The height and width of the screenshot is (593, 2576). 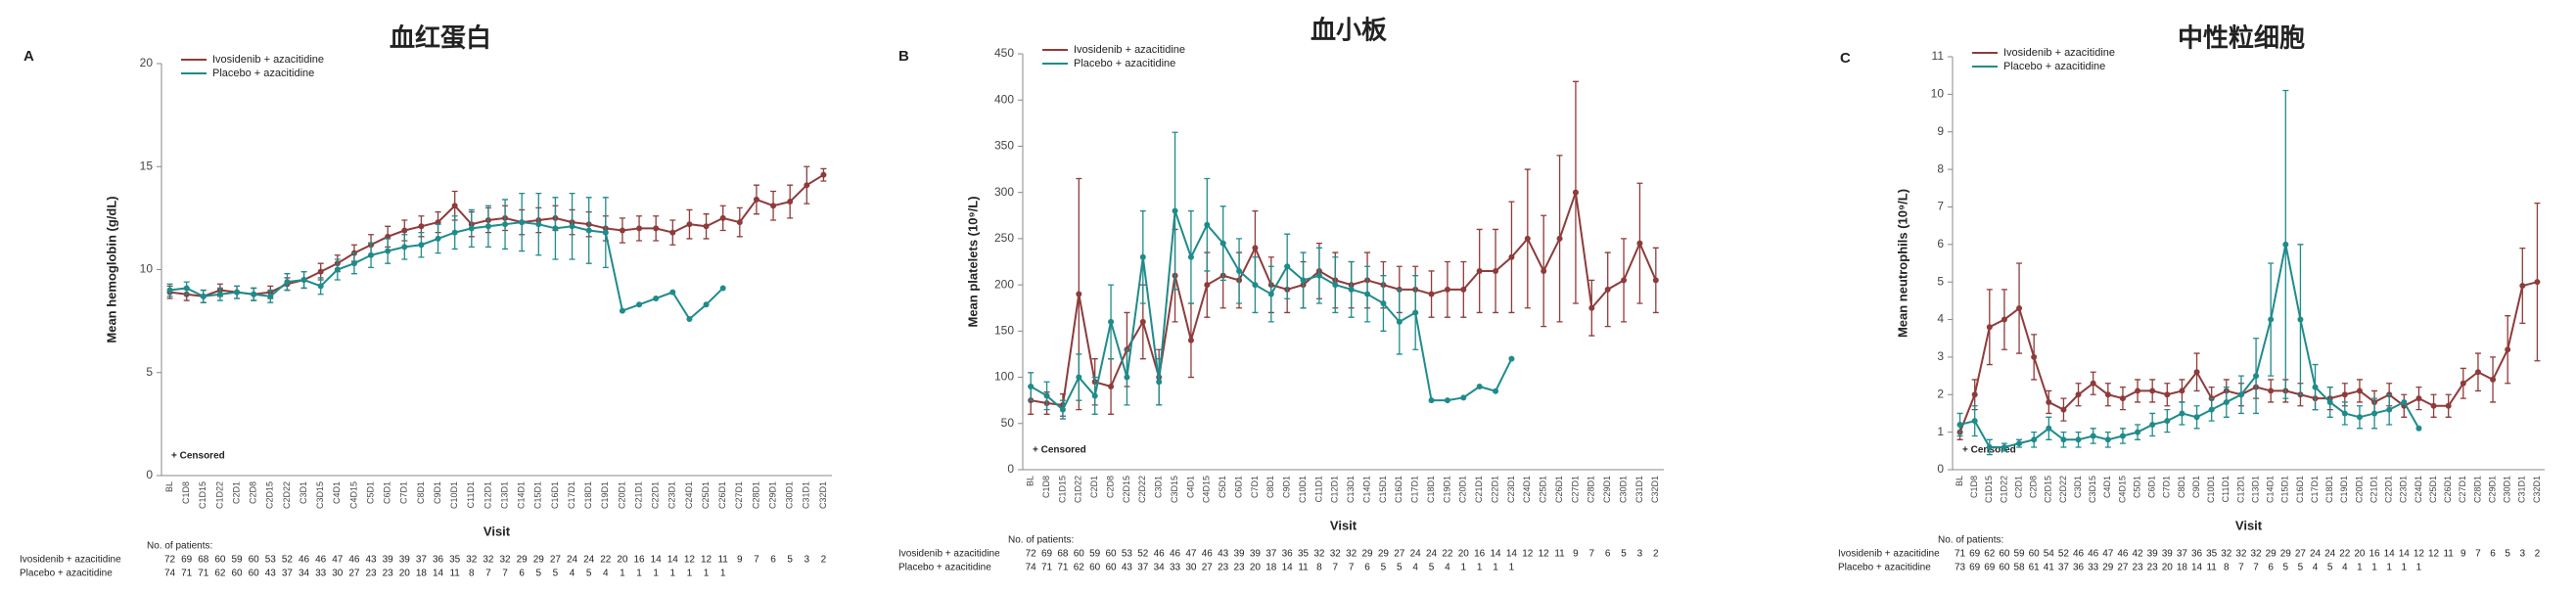 What do you see at coordinates (1127, 555) in the screenshot?
I see `patients-count: 53` at bounding box center [1127, 555].